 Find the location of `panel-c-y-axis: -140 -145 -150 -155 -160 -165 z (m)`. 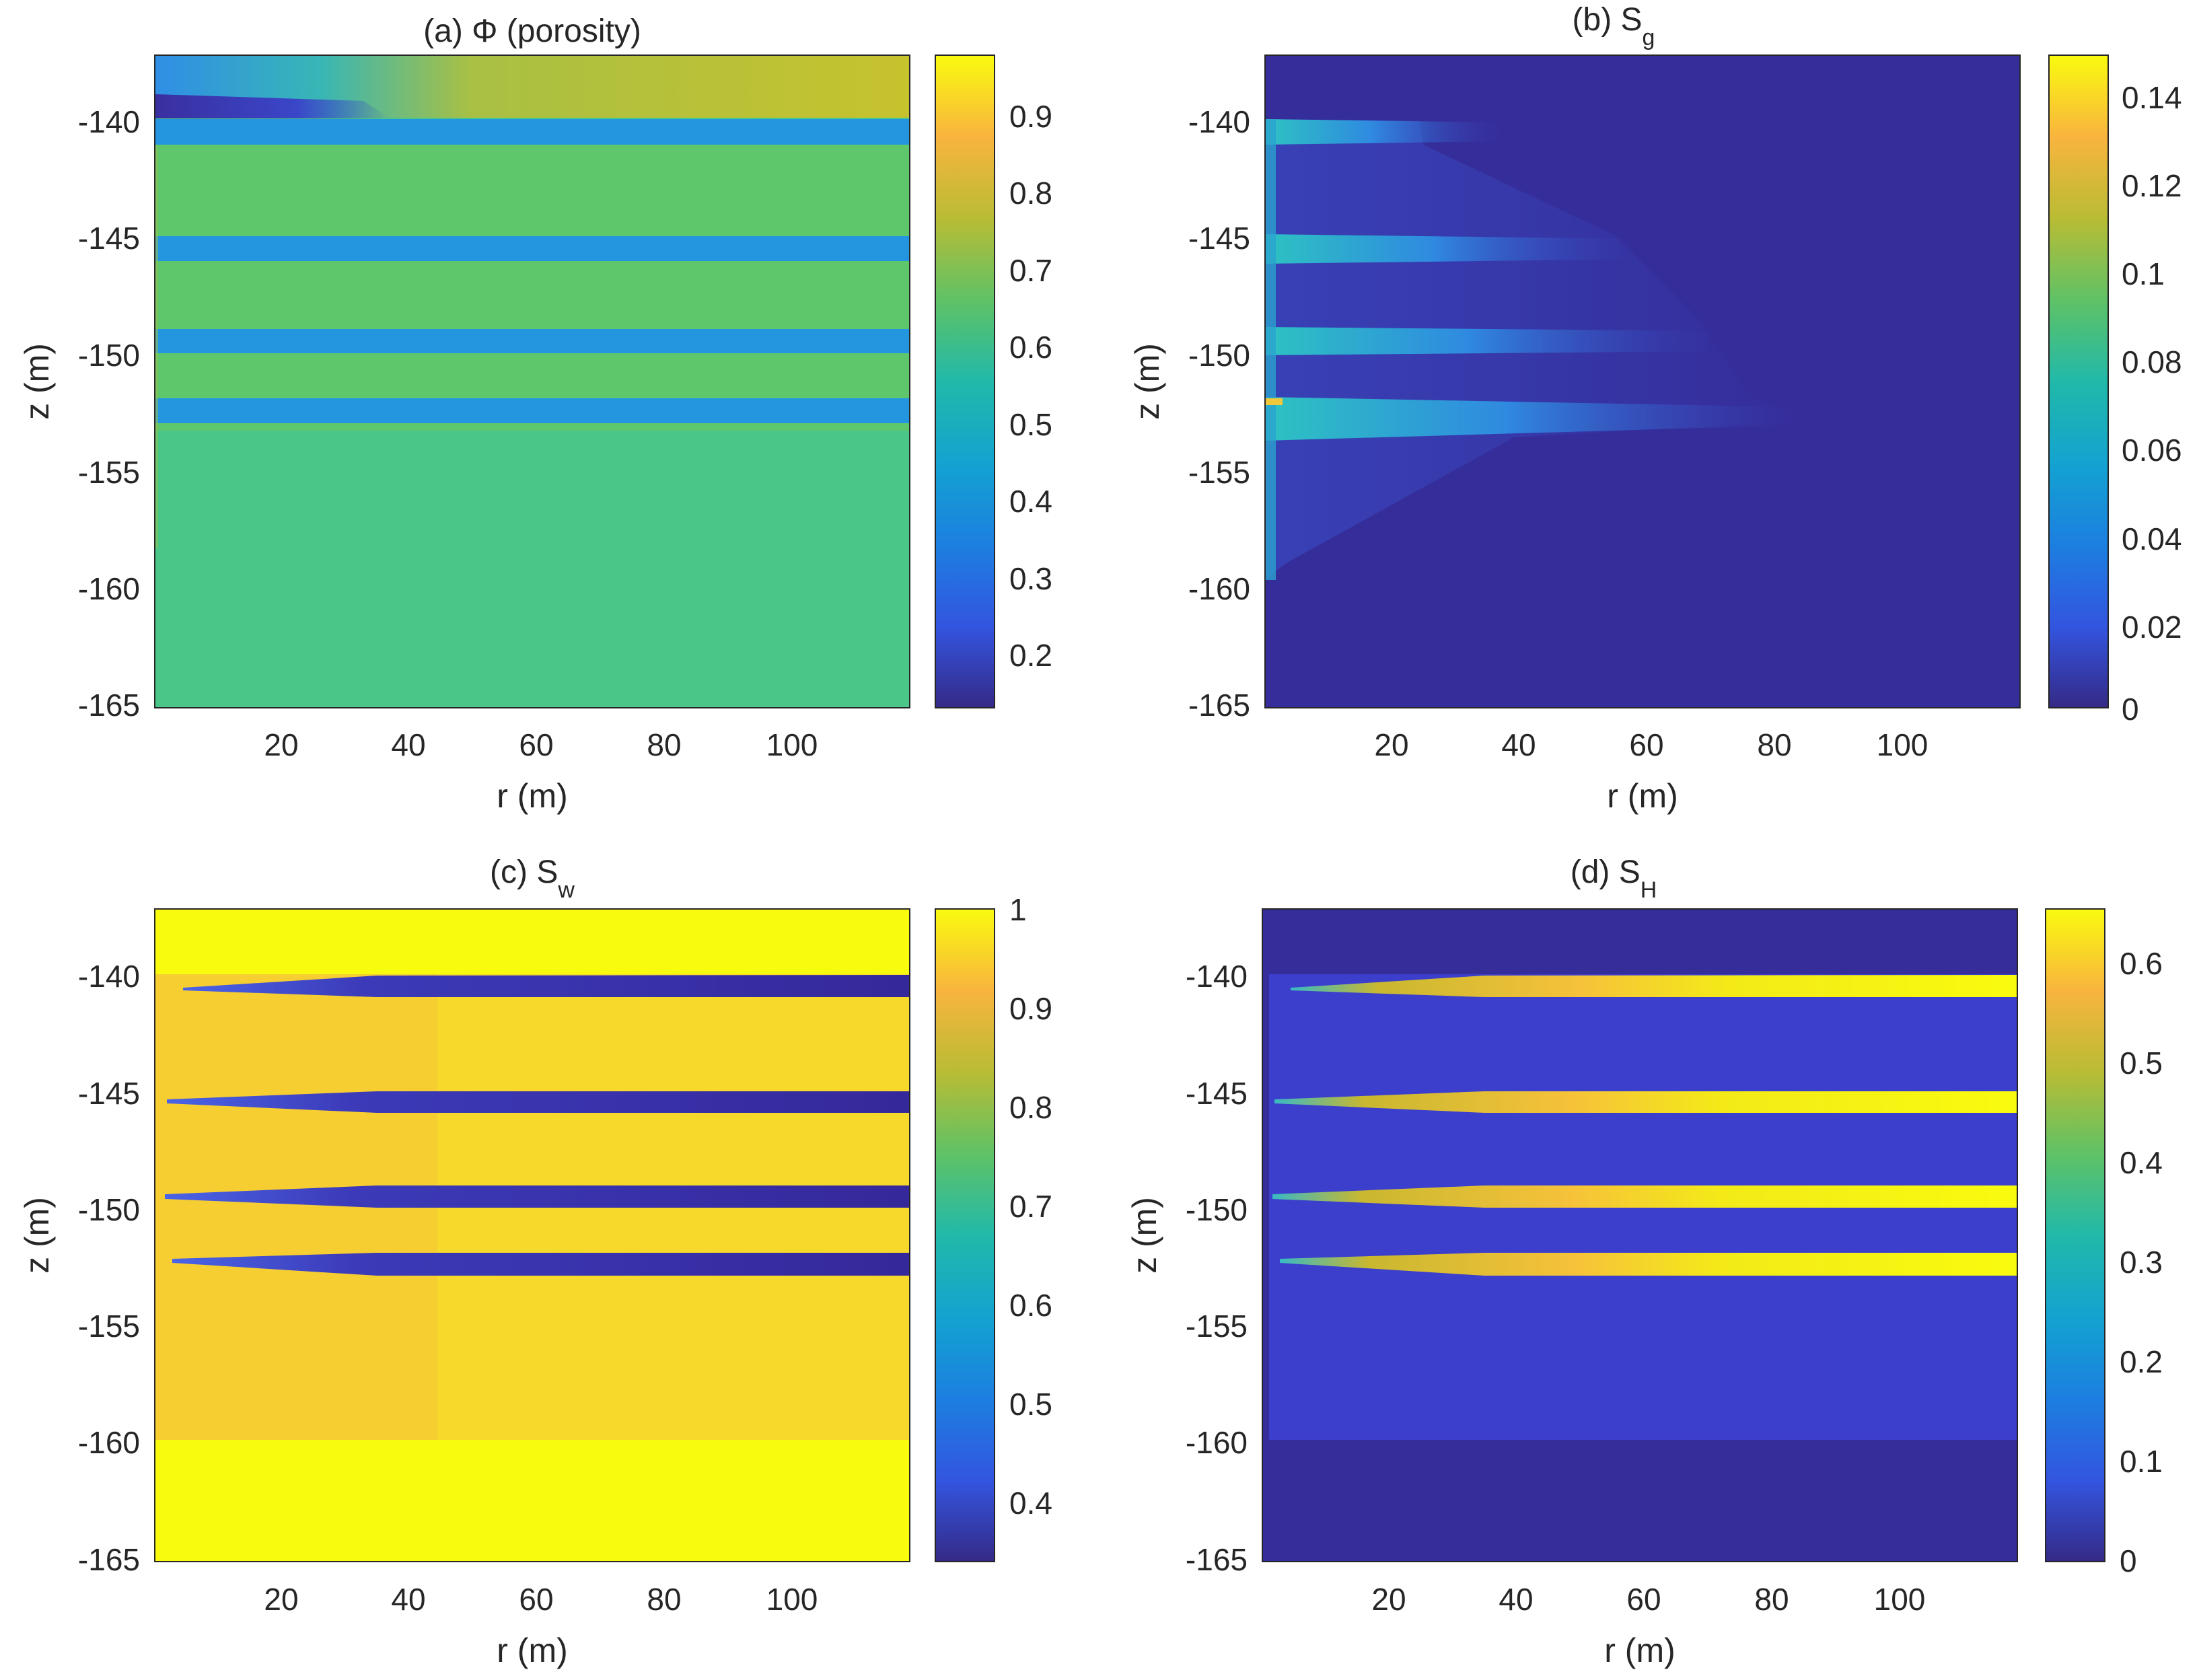

panel-c-y-axis: -140 -145 -150 -155 -160 -165 z (m) is located at coordinates (79, 1268).